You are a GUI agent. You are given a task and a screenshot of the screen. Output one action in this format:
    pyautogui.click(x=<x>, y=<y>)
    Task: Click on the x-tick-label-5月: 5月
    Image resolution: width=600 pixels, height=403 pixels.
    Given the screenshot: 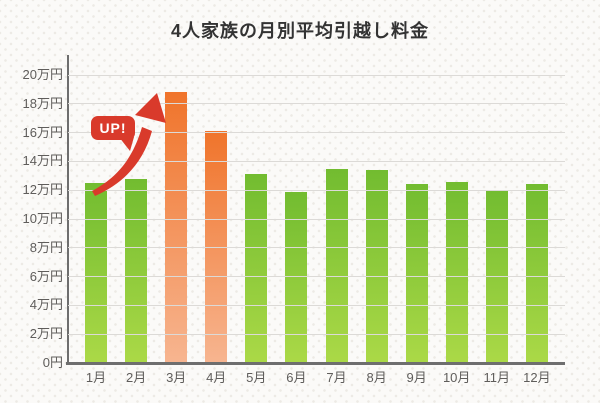 What is the action you would take?
    pyautogui.click(x=256, y=377)
    